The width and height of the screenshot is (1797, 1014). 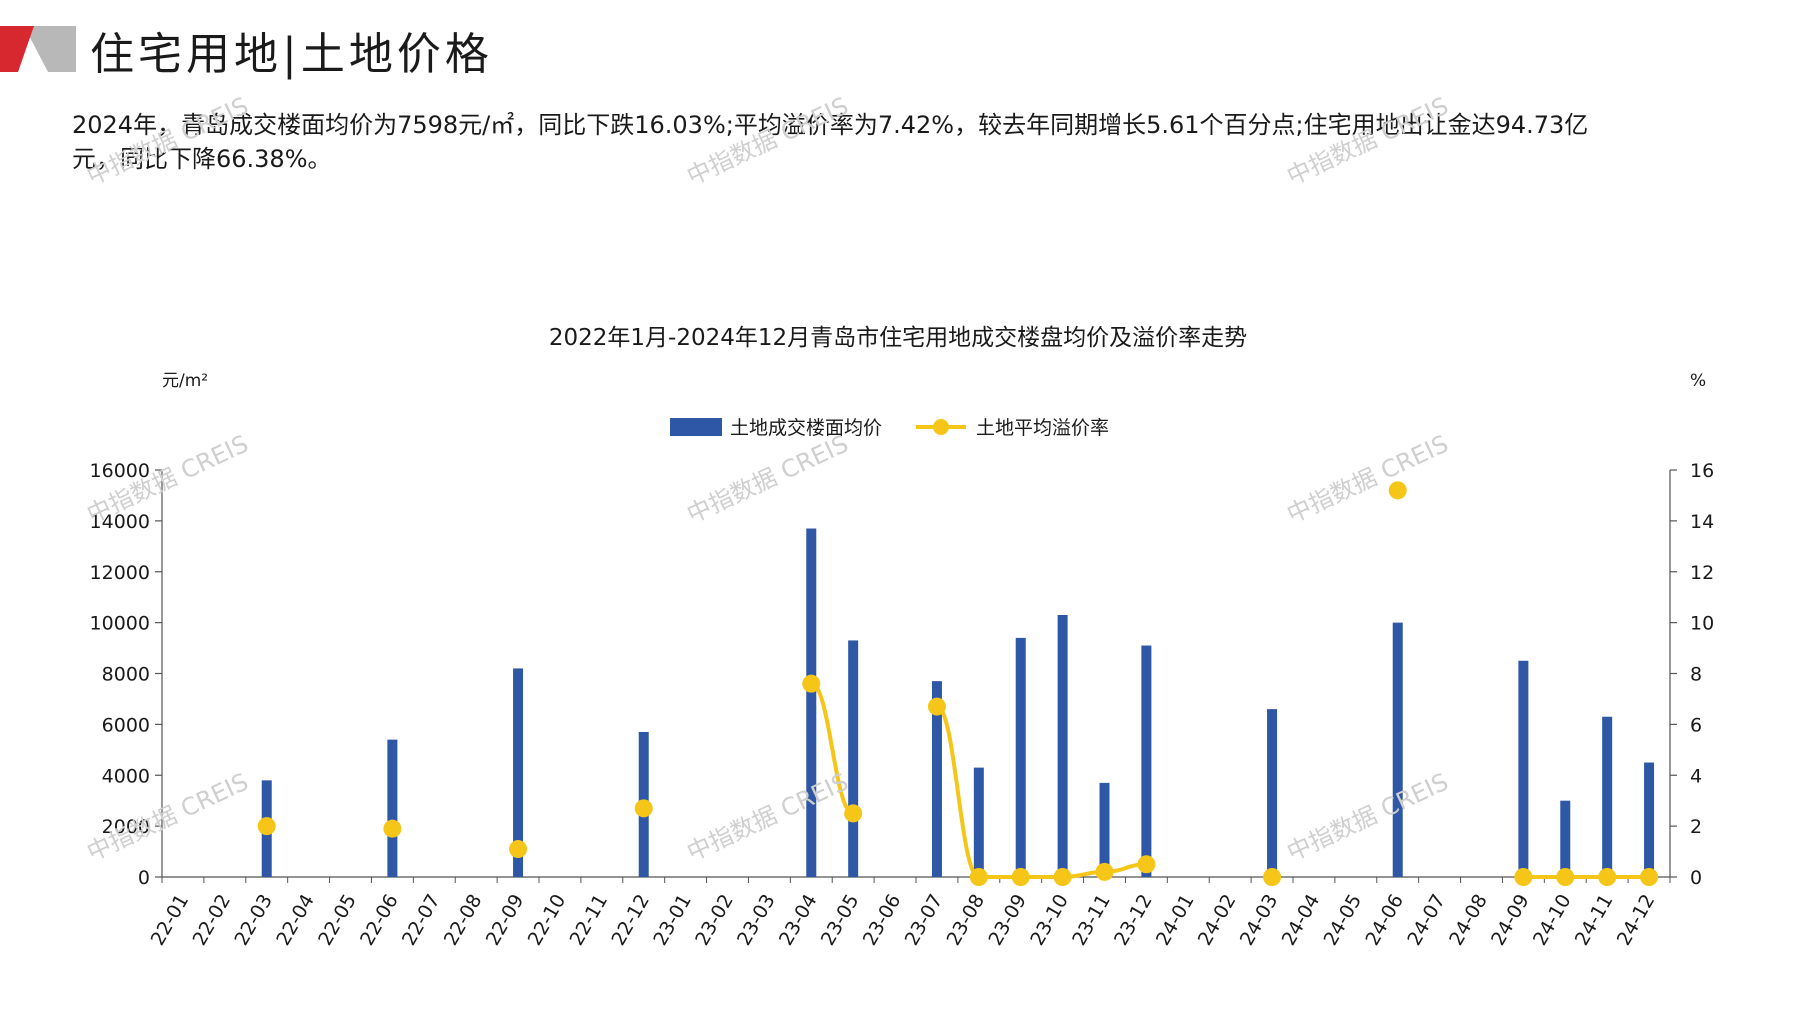 What do you see at coordinates (126, 827) in the screenshot?
I see `left-axis-tick-label: 2000` at bounding box center [126, 827].